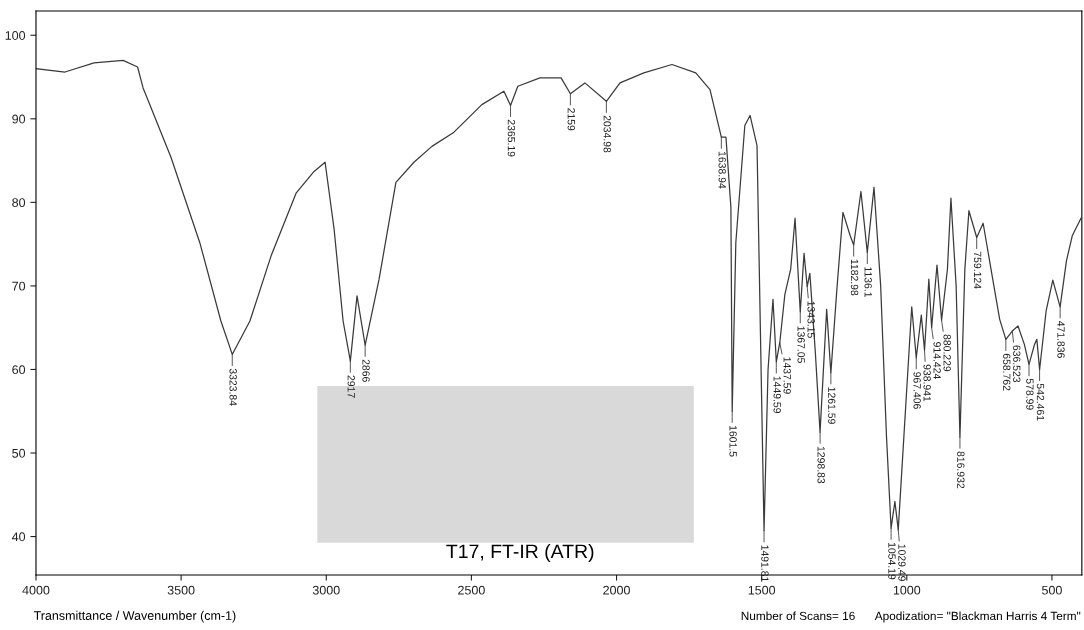  What do you see at coordinates (811, 319) in the screenshot?
I see `annotation: 1343.15` at bounding box center [811, 319].